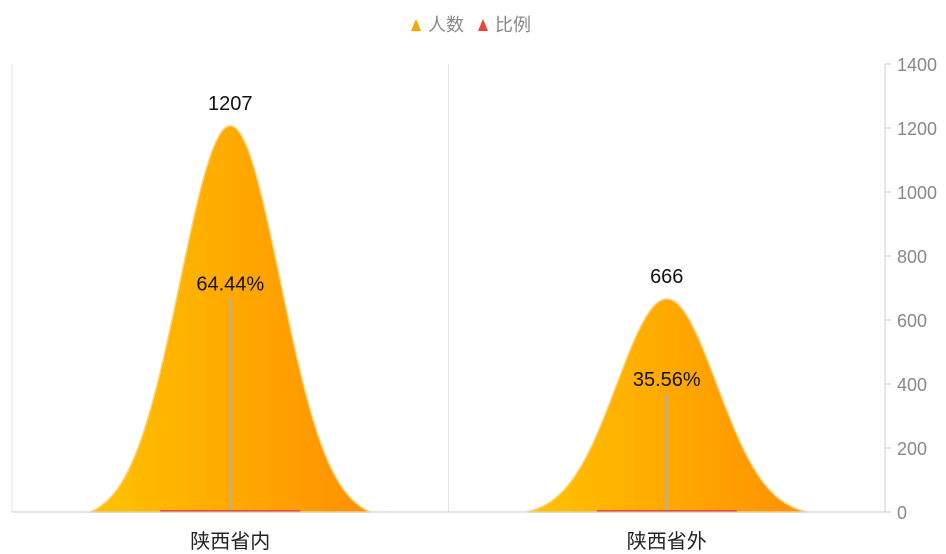 The image size is (946, 554). What do you see at coordinates (513, 25) in the screenshot?
I see `legend-label-ratio: 比例` at bounding box center [513, 25].